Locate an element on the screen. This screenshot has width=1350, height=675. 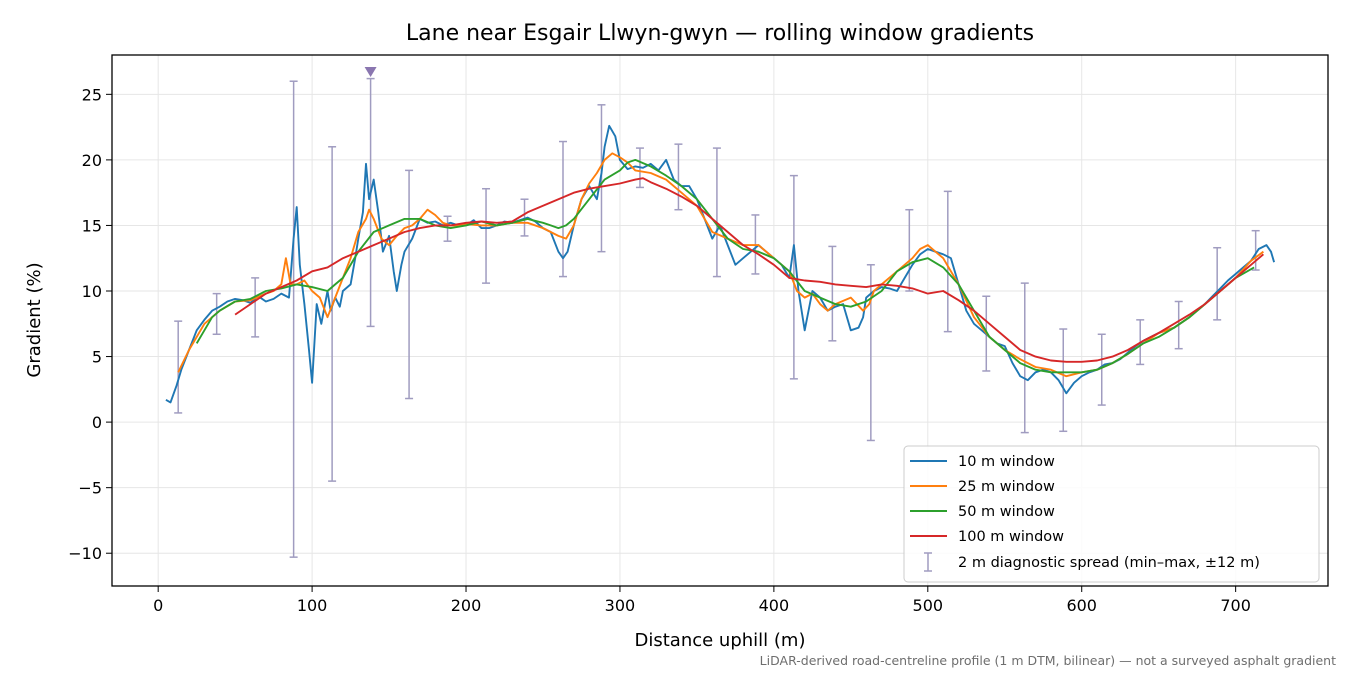
x-tick-label: 400 is located at coordinates (774, 605).